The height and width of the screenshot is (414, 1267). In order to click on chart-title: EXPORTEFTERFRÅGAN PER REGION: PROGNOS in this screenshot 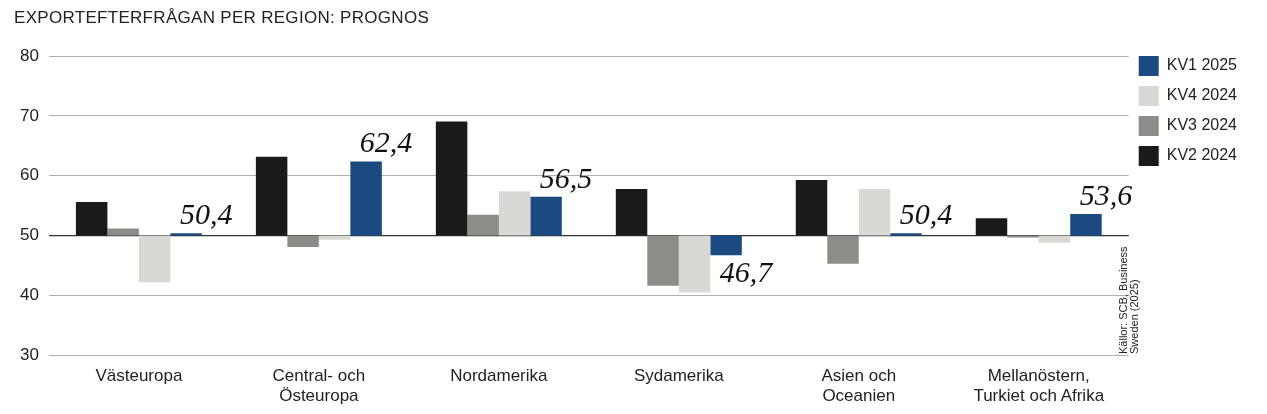, I will do `click(222, 18)`.